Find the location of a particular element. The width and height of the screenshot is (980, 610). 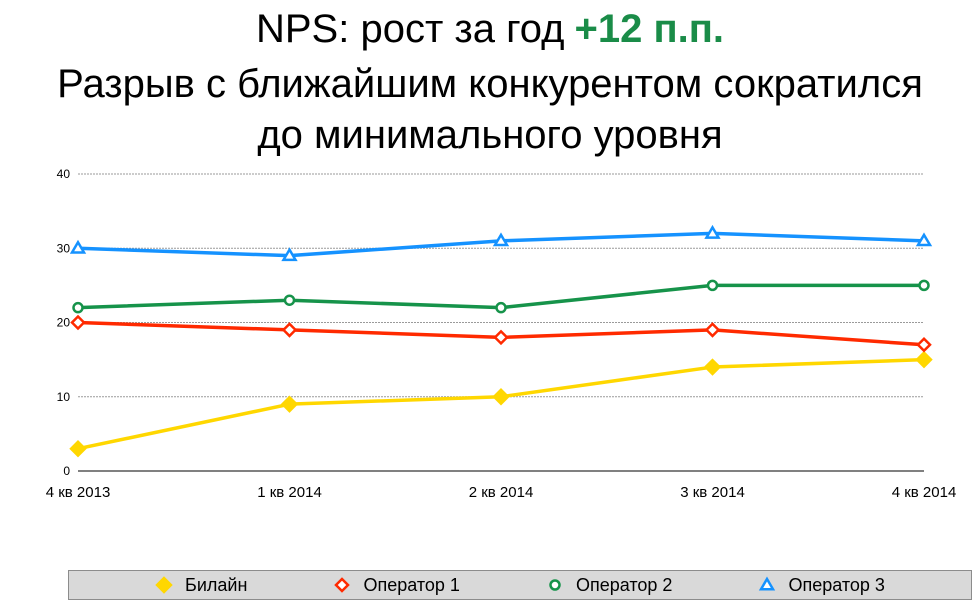

y-tick-label: 10 is located at coordinates (64, 397).